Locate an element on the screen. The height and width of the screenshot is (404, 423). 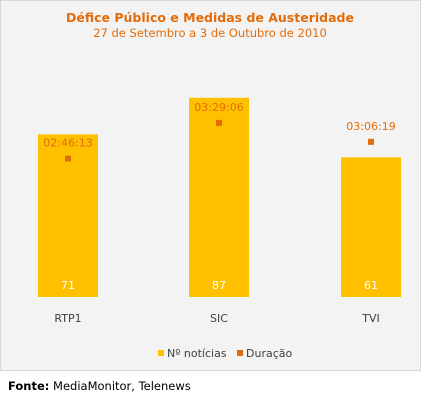
bar-sic is located at coordinates (219, 197).